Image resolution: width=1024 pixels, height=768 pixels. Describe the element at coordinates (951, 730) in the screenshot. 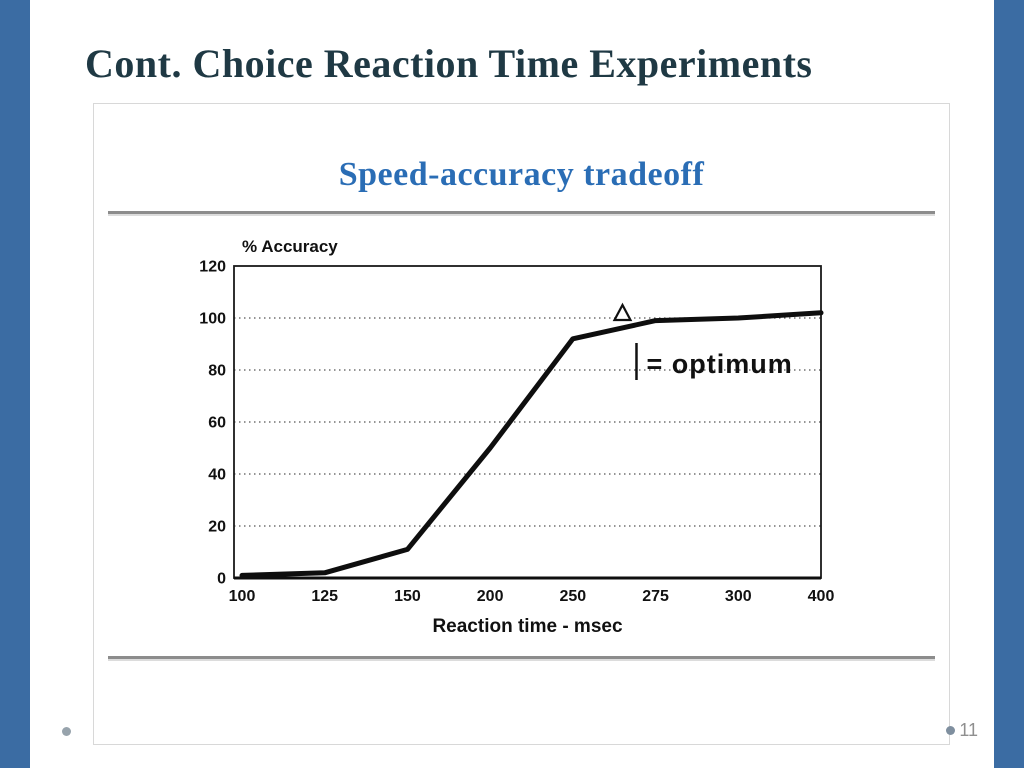

I see `page-dot-icon` at that location.